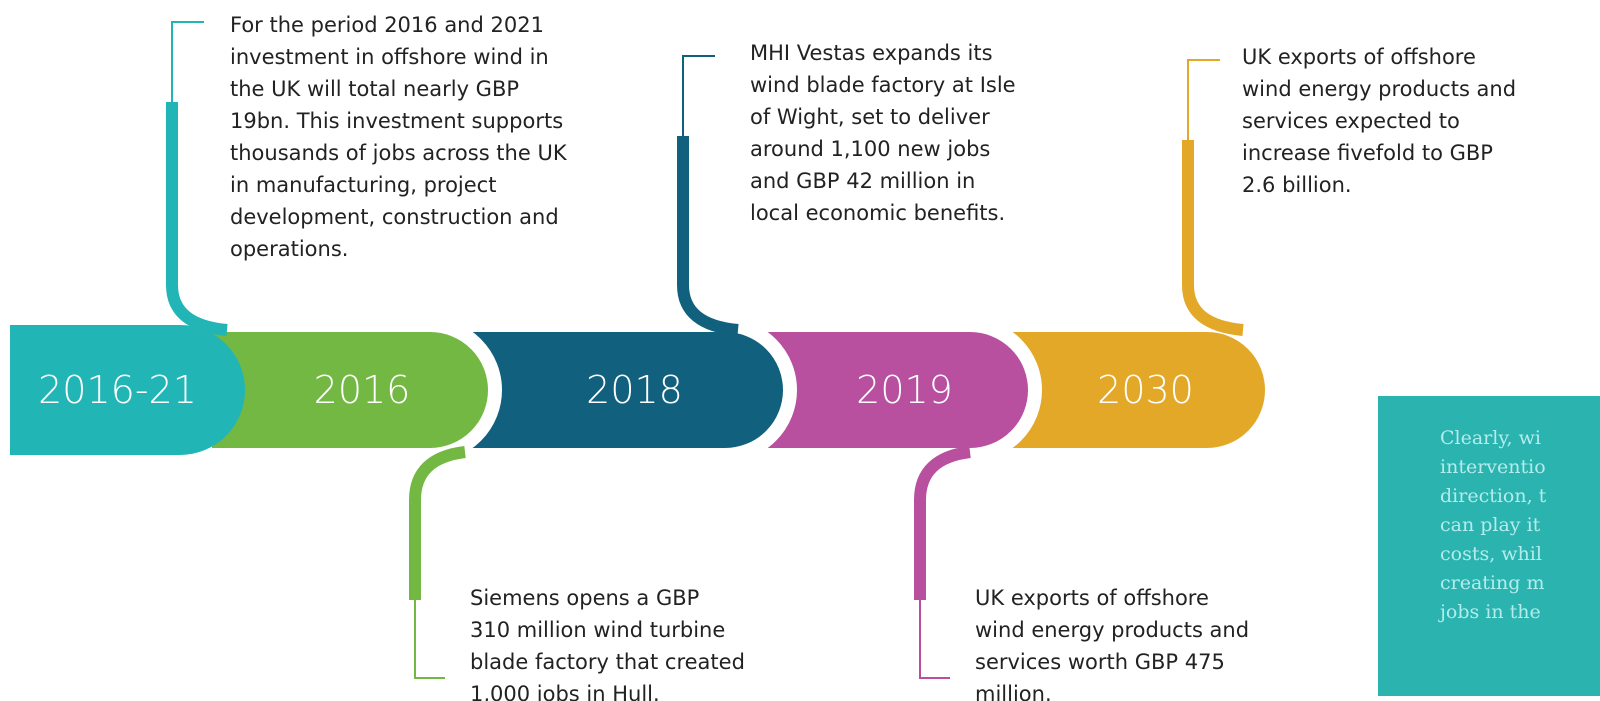  I want to click on year-label: 2030, so click(1145, 390).